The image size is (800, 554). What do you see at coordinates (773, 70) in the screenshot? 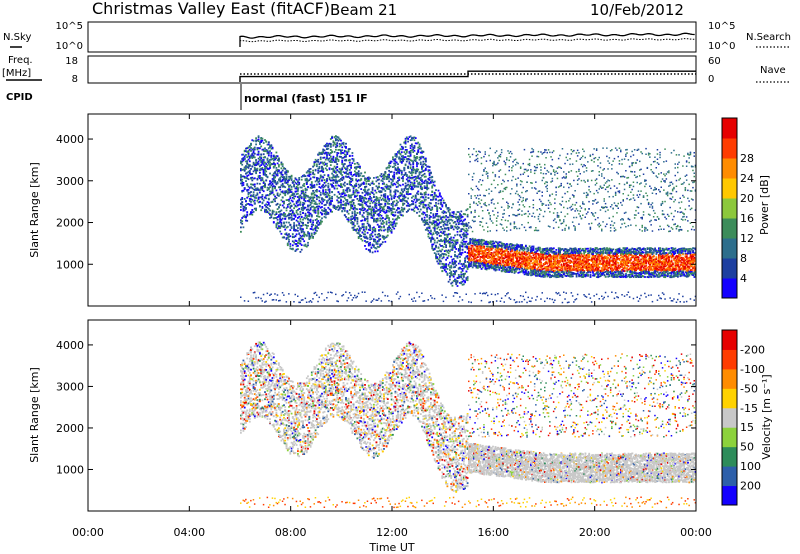
I see `nave-label: Nave` at bounding box center [773, 70].